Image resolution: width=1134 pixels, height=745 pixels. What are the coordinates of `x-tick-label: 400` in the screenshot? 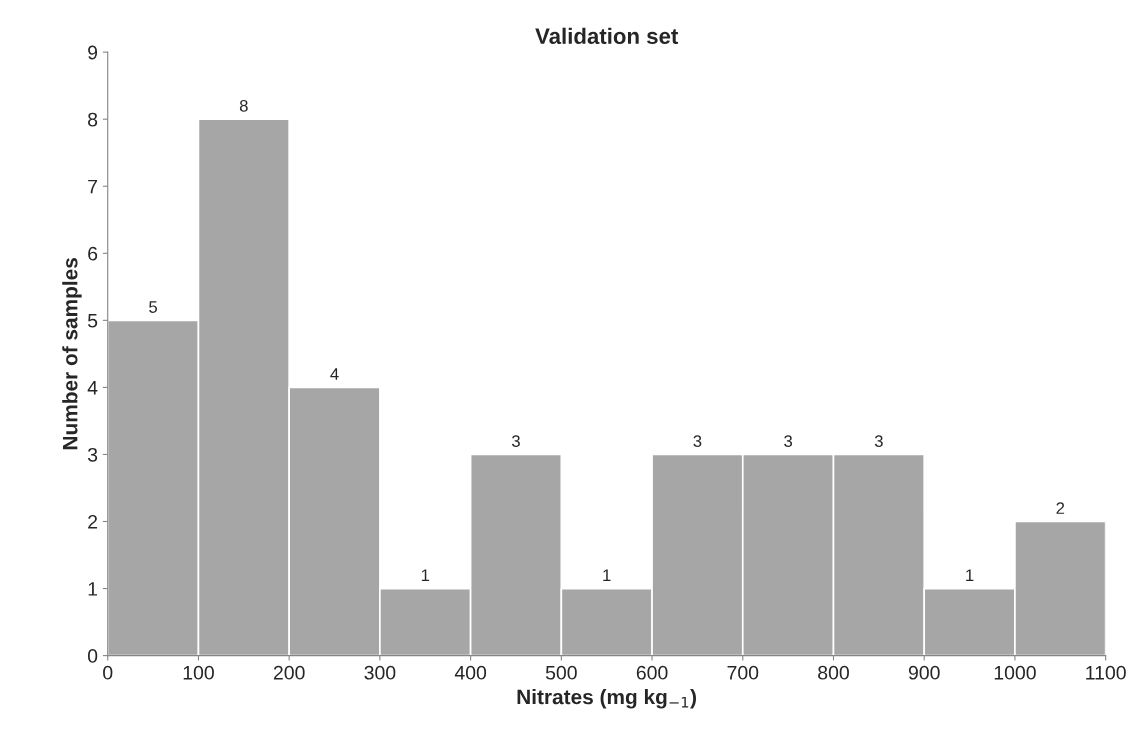 It's located at (470, 672).